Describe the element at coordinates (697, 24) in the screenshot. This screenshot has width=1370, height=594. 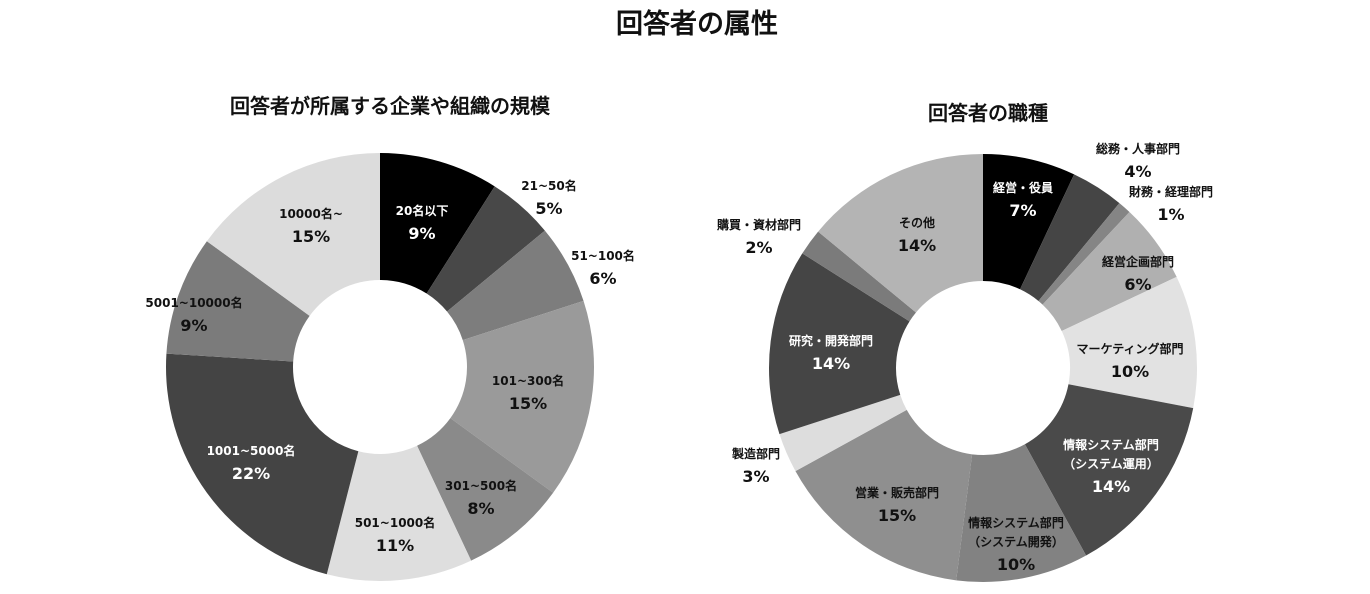
I see `chart-main-title: 回答者の属性` at that location.